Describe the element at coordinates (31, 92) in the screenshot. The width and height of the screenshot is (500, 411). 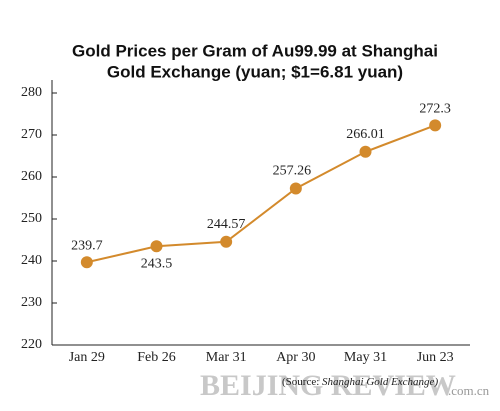
I see `y-tick-label: 280` at that location.